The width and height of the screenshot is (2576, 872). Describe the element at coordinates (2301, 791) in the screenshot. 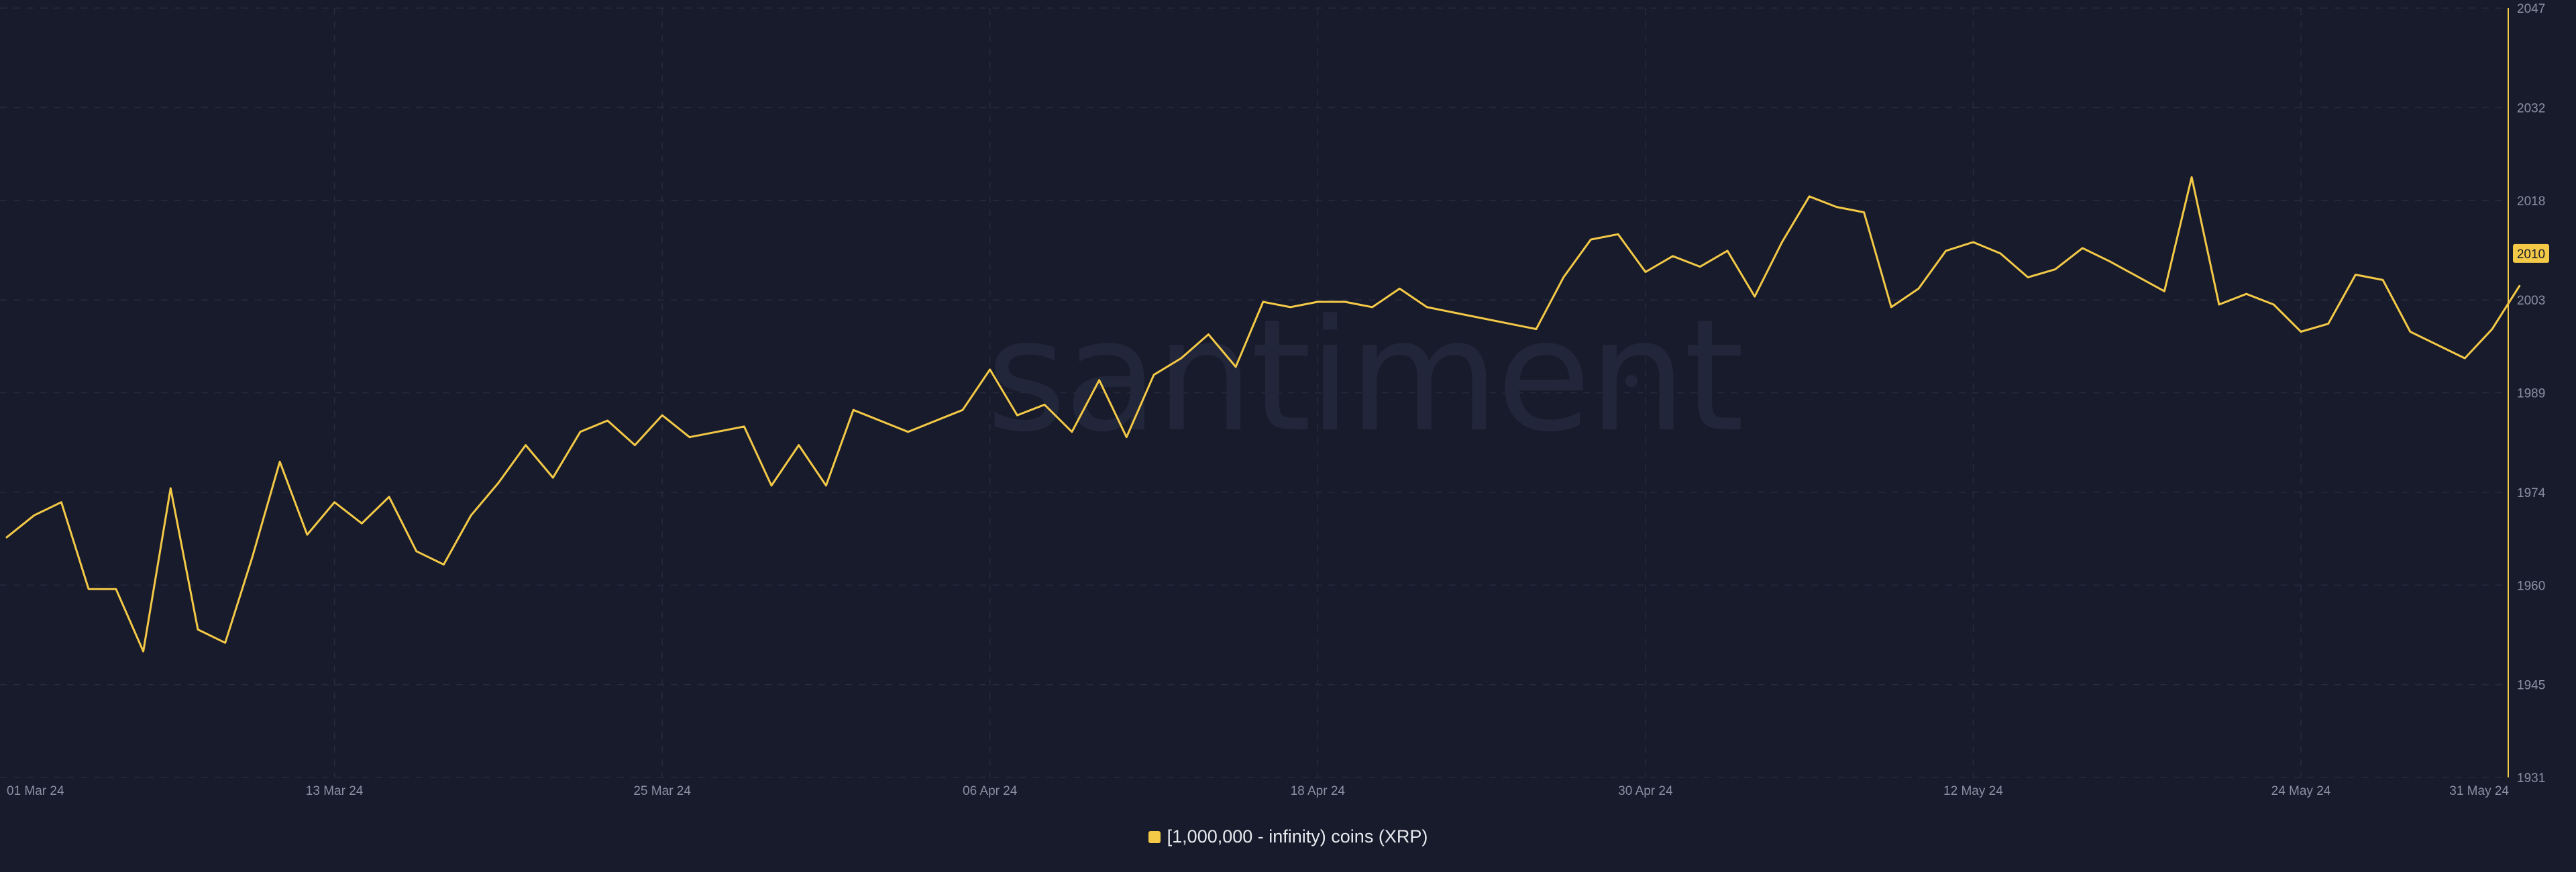

I see `x-tick-label: 24 May 24` at that location.